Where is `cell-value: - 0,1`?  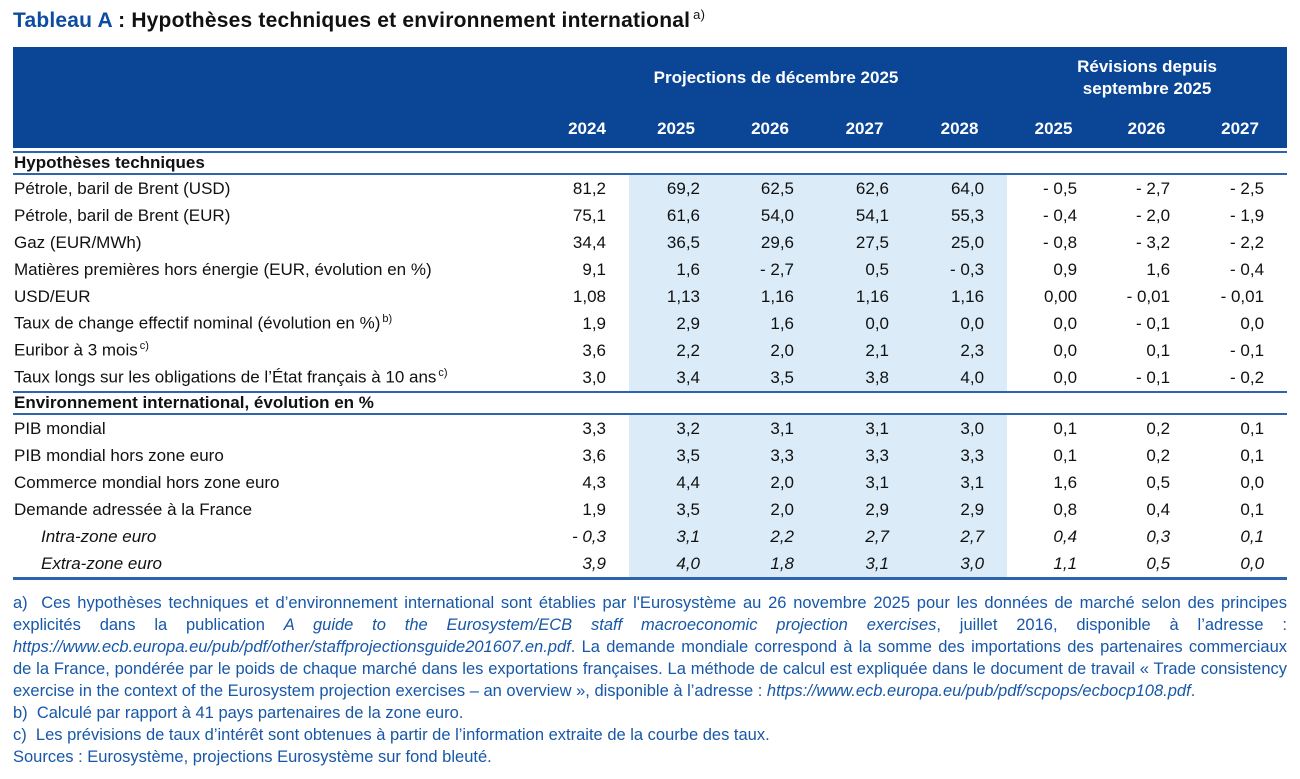 cell-value: - 0,1 is located at coordinates (1153, 377).